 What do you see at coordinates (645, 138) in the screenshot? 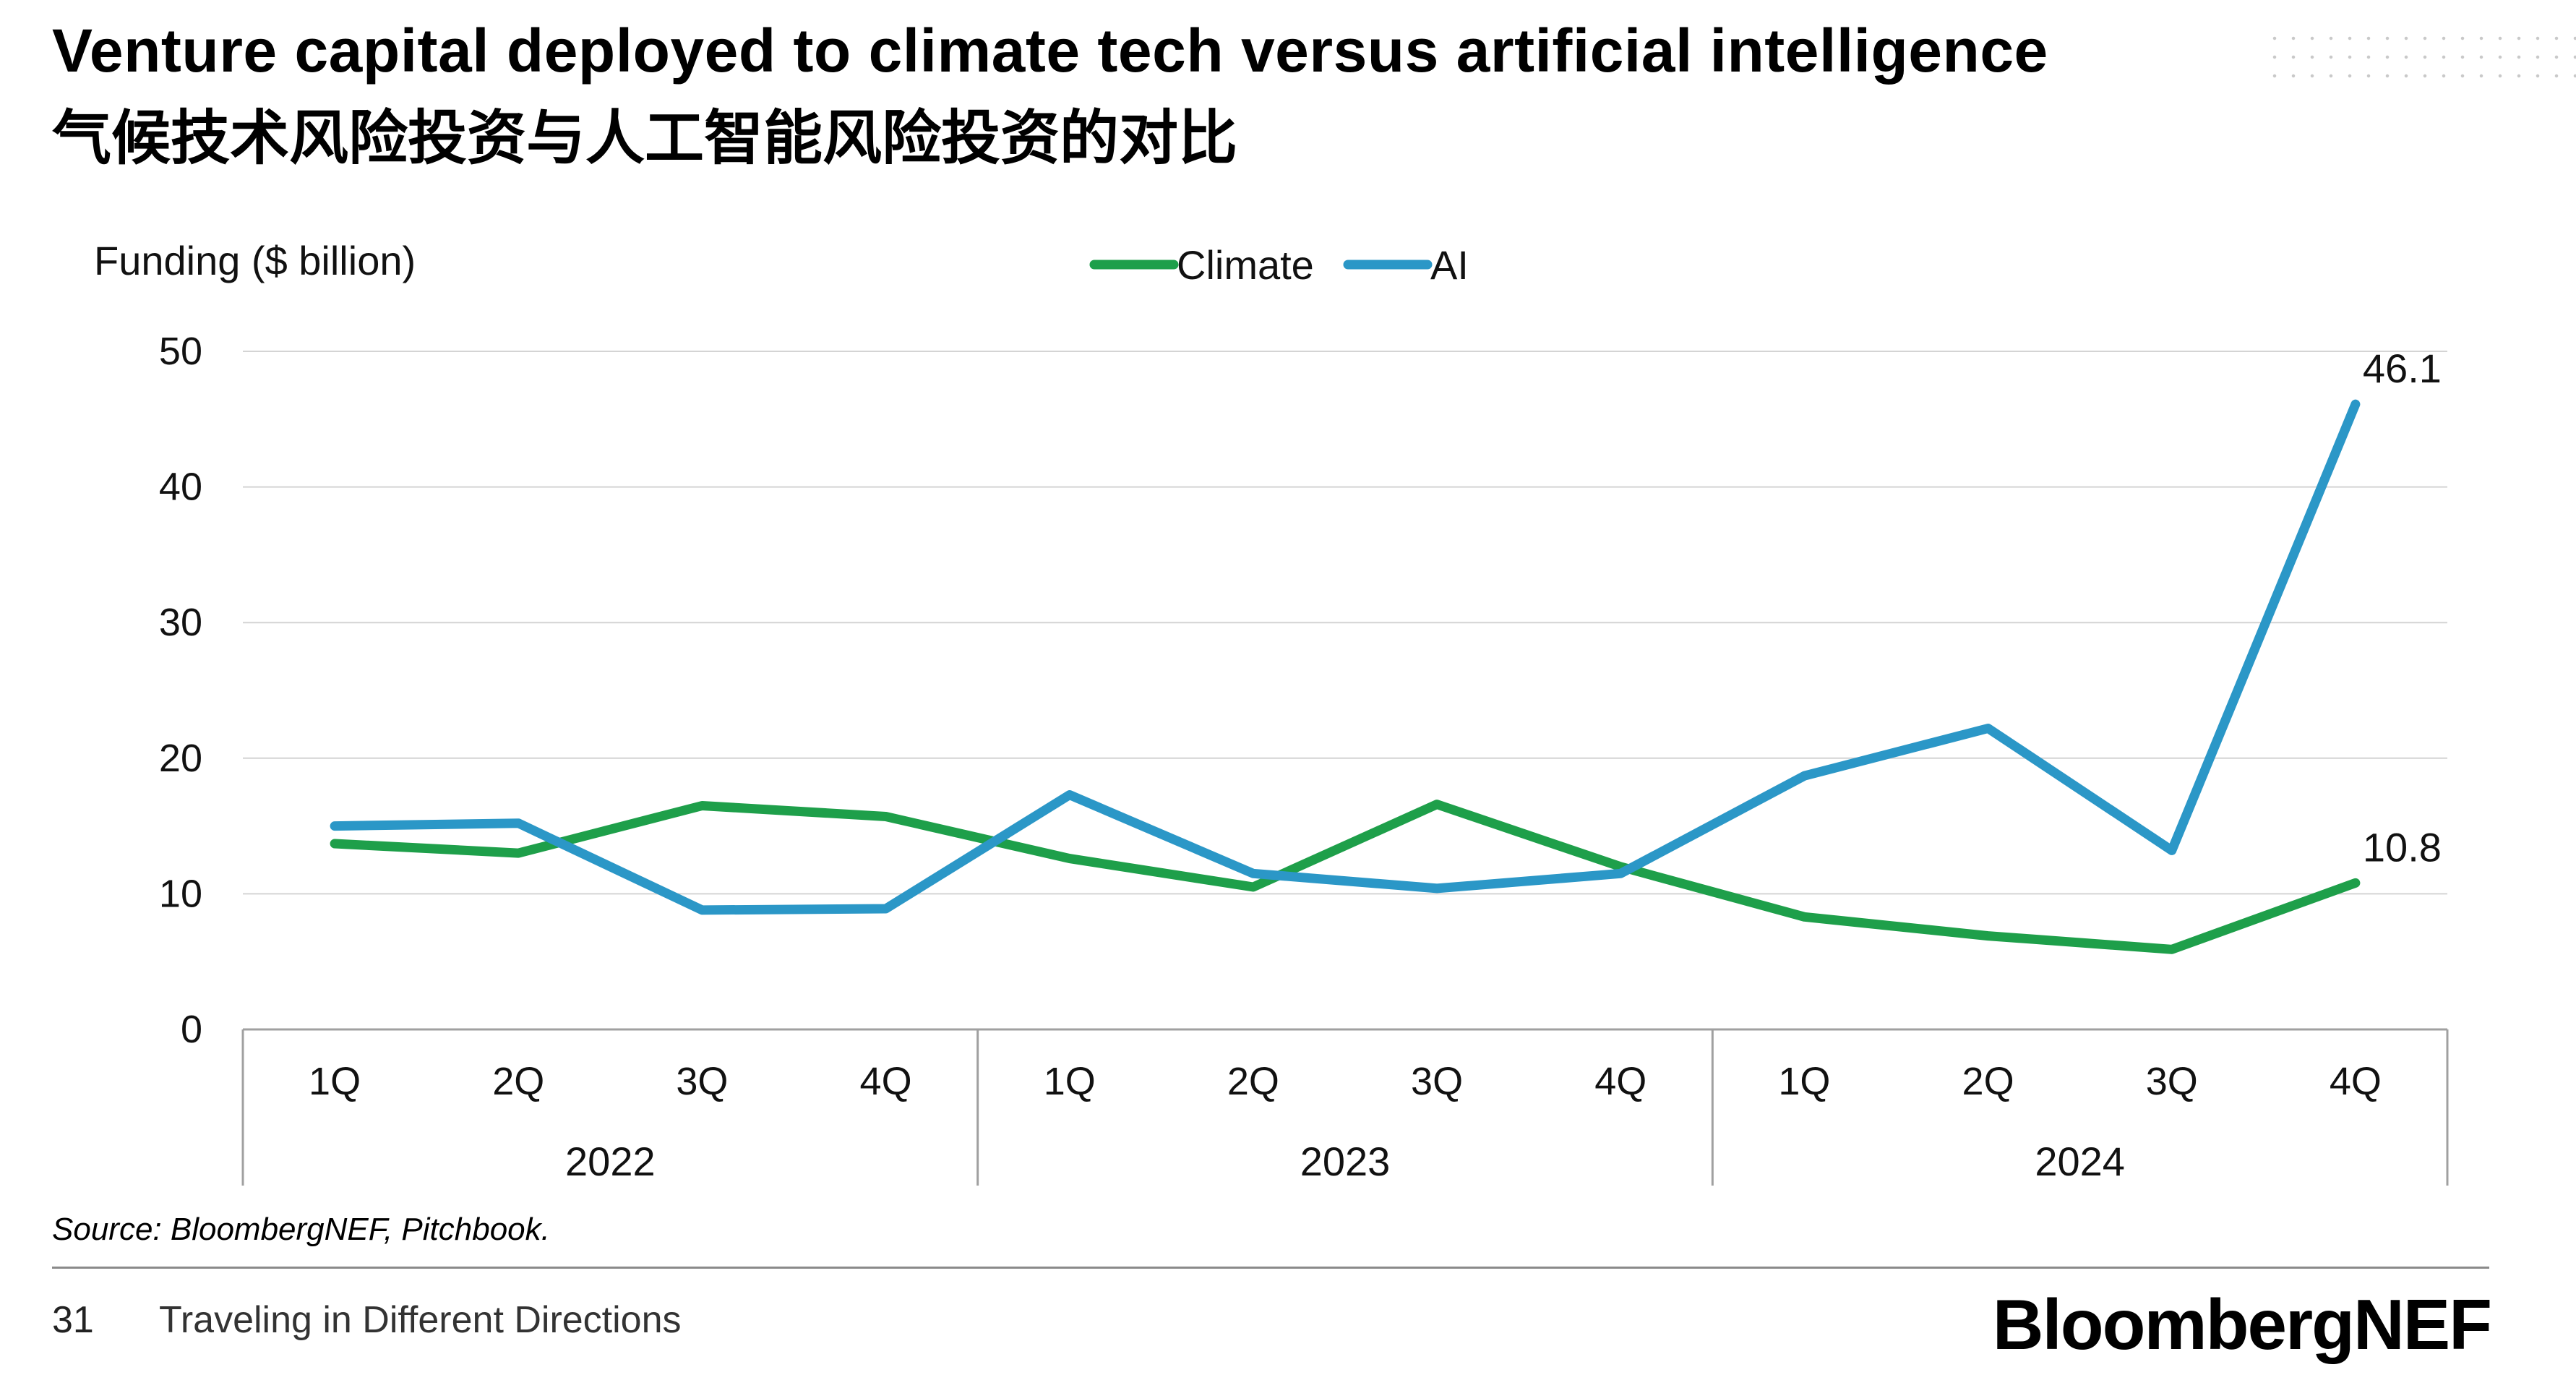
I see `chart-title-chinese: 气候技术风险投资与人工智能风险投资的对比` at bounding box center [645, 138].